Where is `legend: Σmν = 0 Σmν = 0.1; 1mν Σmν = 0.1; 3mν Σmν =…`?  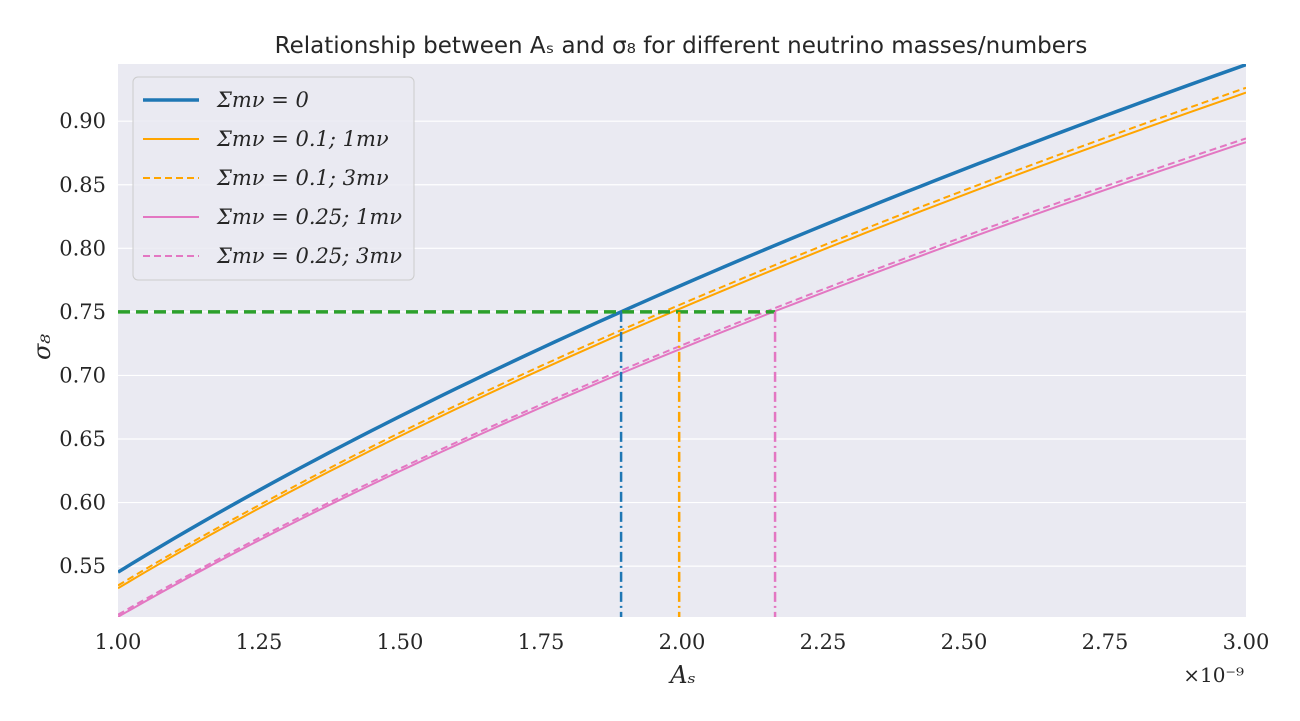
legend: Σmν = 0 Σmν = 0.1; 1mν Σmν = 0.1; 3mν Σmν =… is located at coordinates (273, 178).